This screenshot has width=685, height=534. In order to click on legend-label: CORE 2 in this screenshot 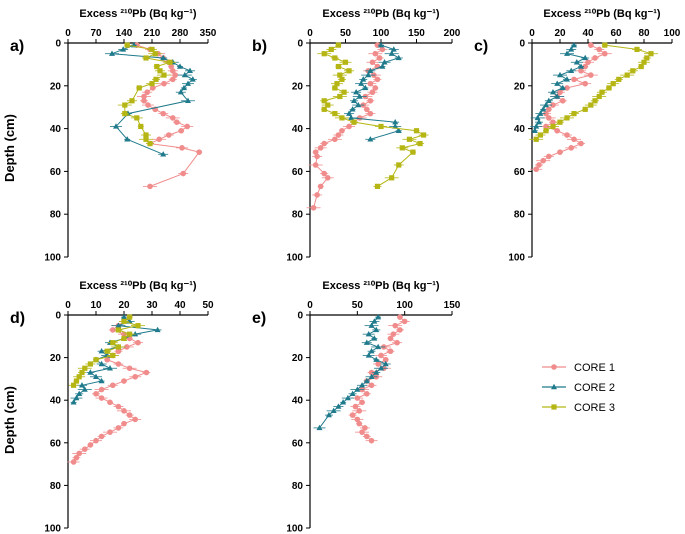, I will do `click(594, 388)`.